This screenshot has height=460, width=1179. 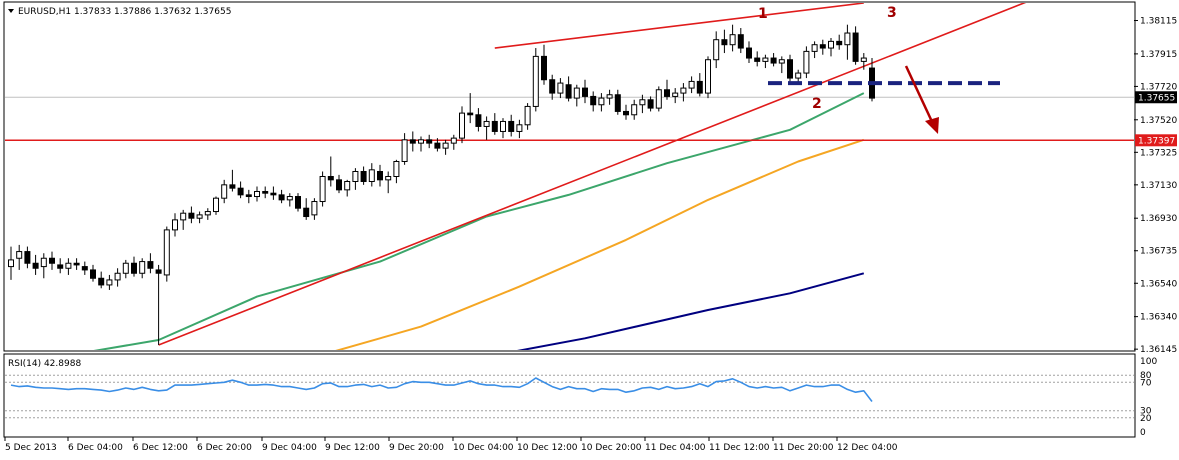 What do you see at coordinates (803, 448) in the screenshot?
I see `time-tick-label: 11 Dec 20:00` at bounding box center [803, 448].